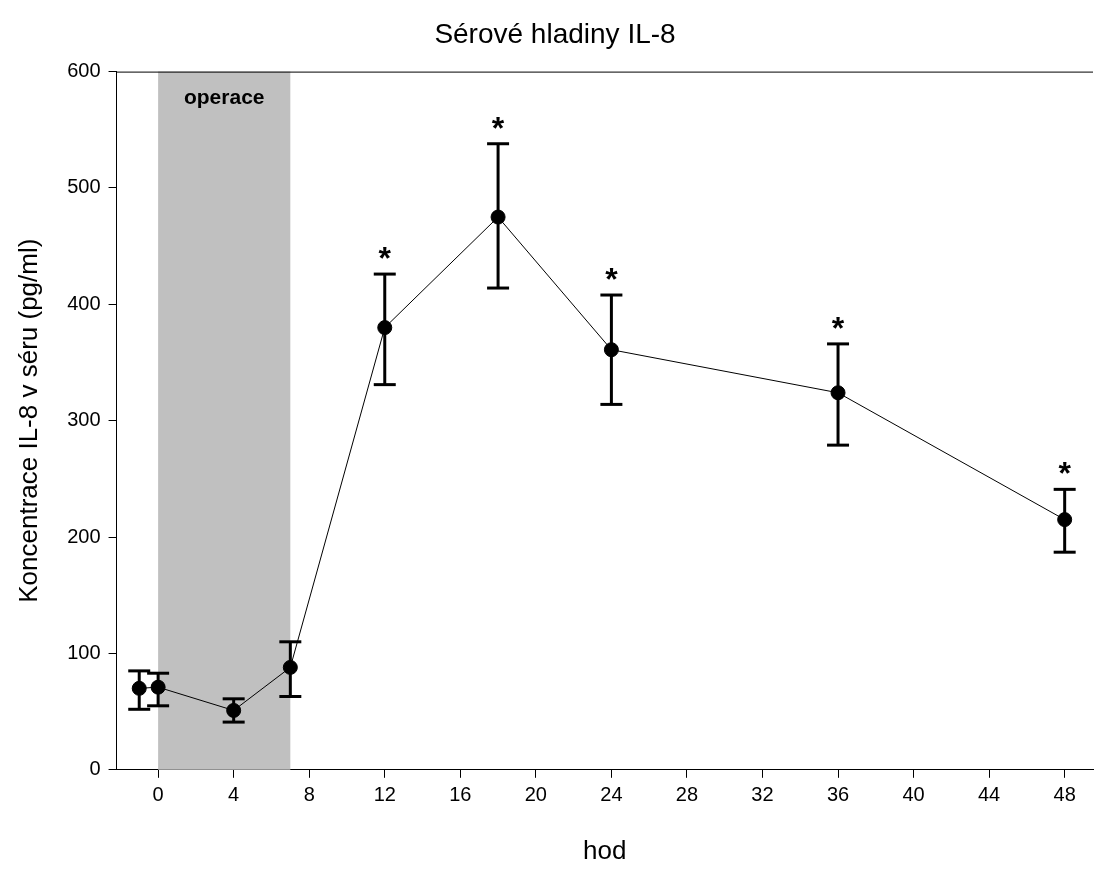  I want to click on x-tick-label: 28, so click(687, 794).